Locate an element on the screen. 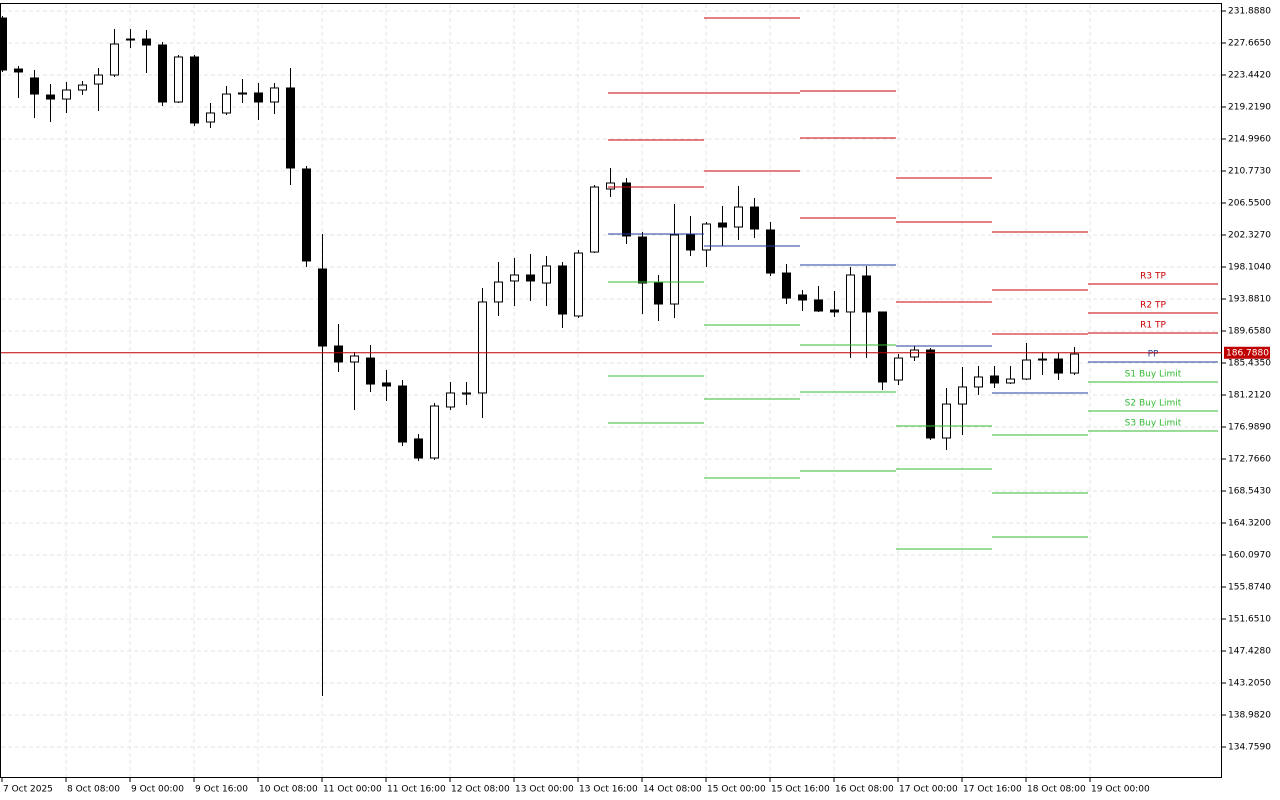  x-tick-label: 12 Oct 08:00 is located at coordinates (480, 790).